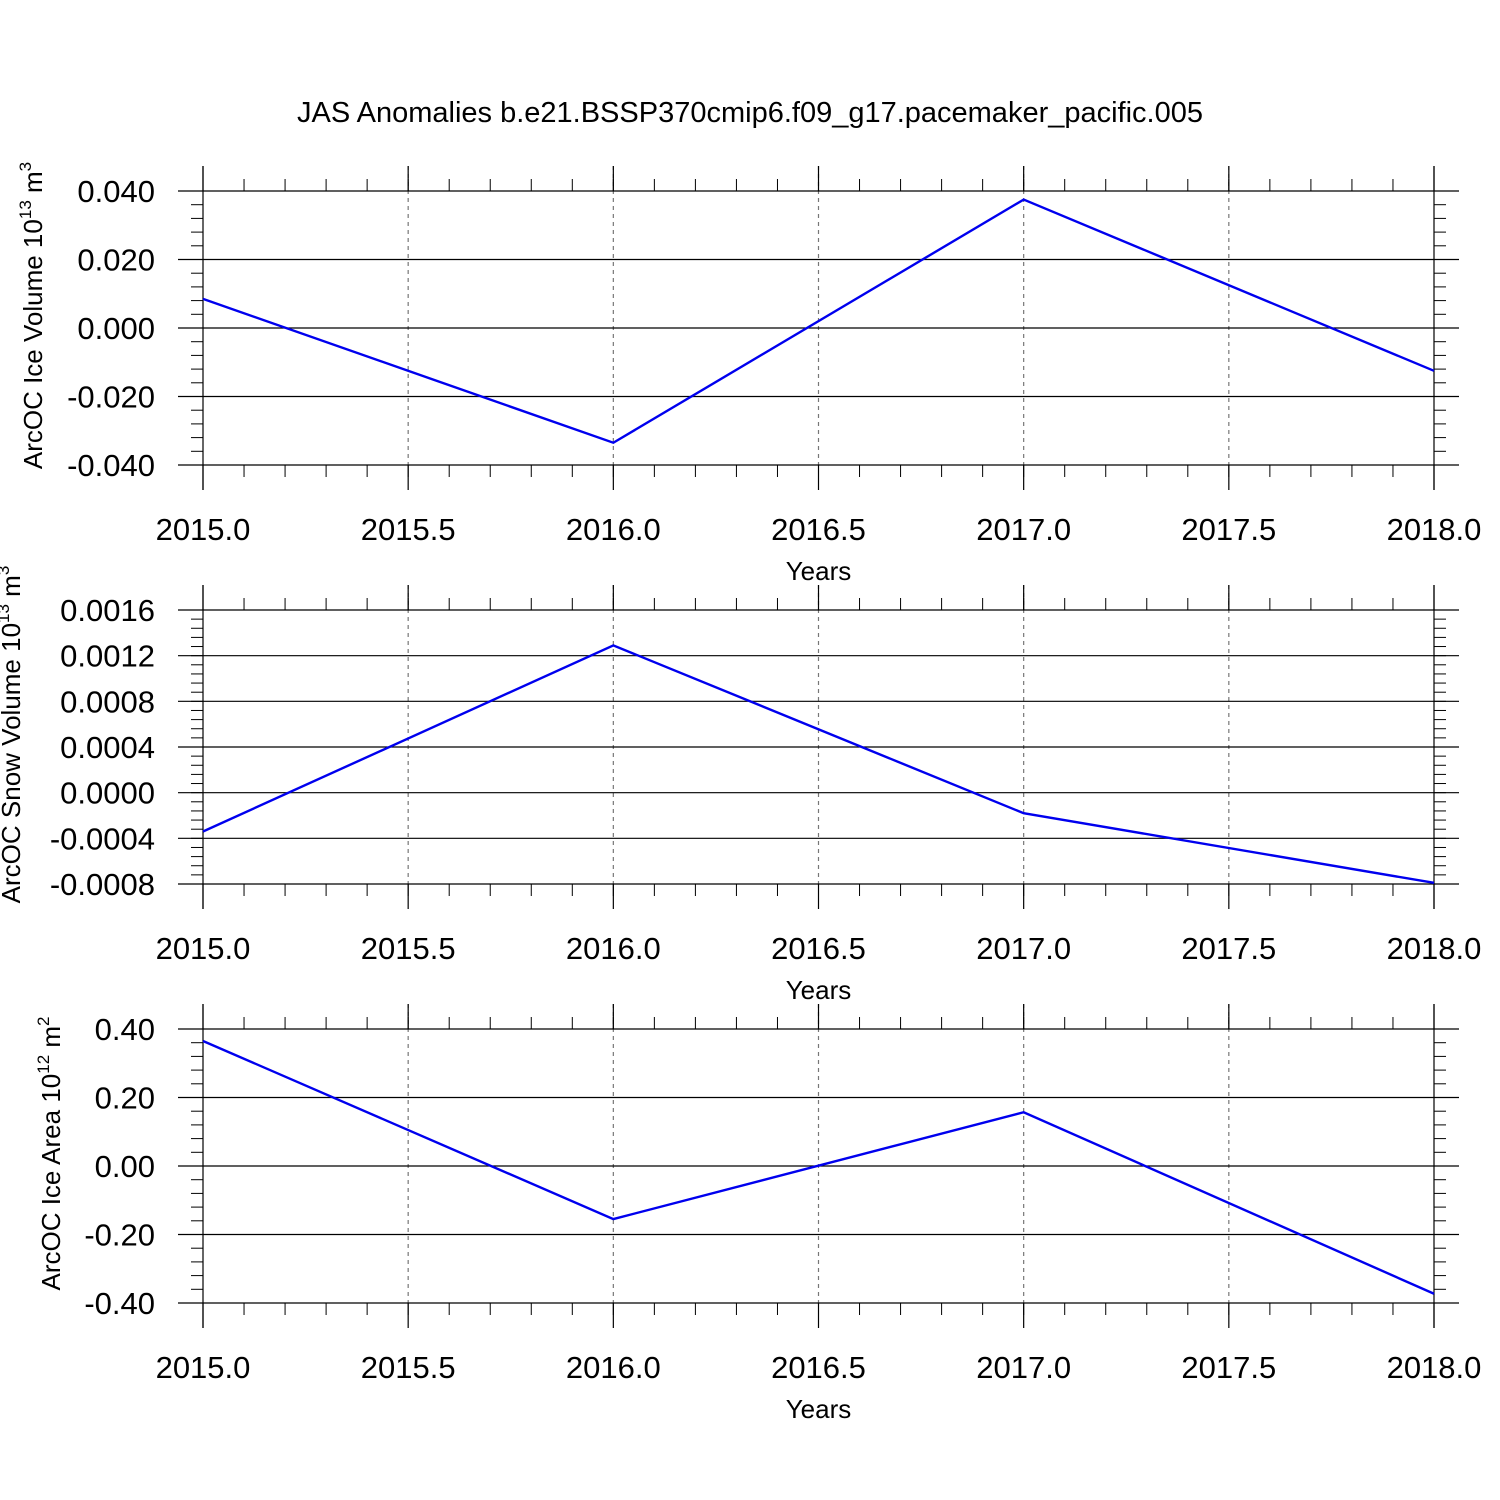  I want to click on y-tick-label: 0.000, so click(116, 328).